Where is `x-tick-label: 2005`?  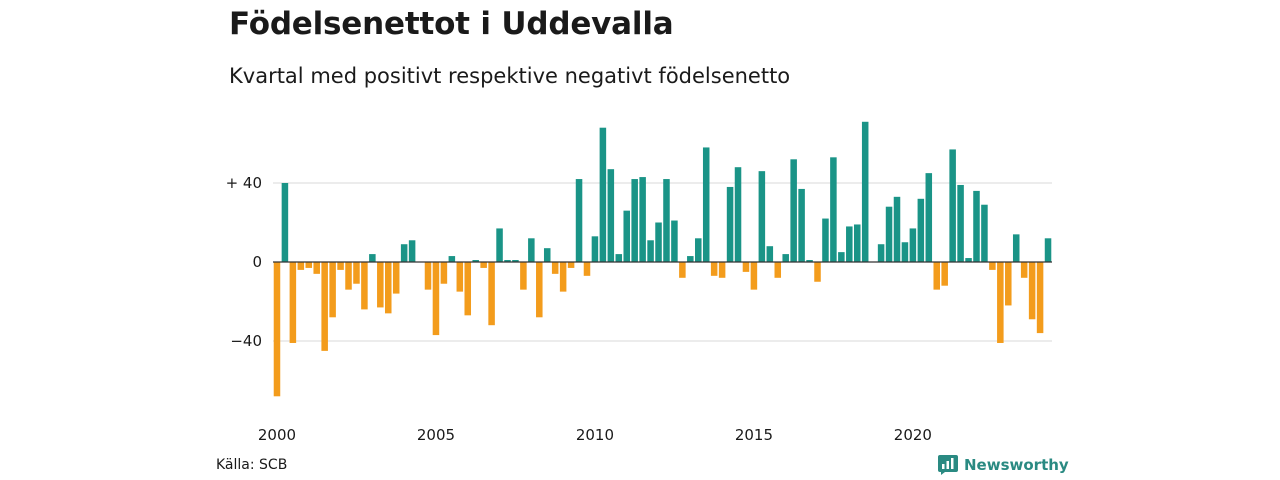
x-tick-label: 2005 is located at coordinates (436, 435).